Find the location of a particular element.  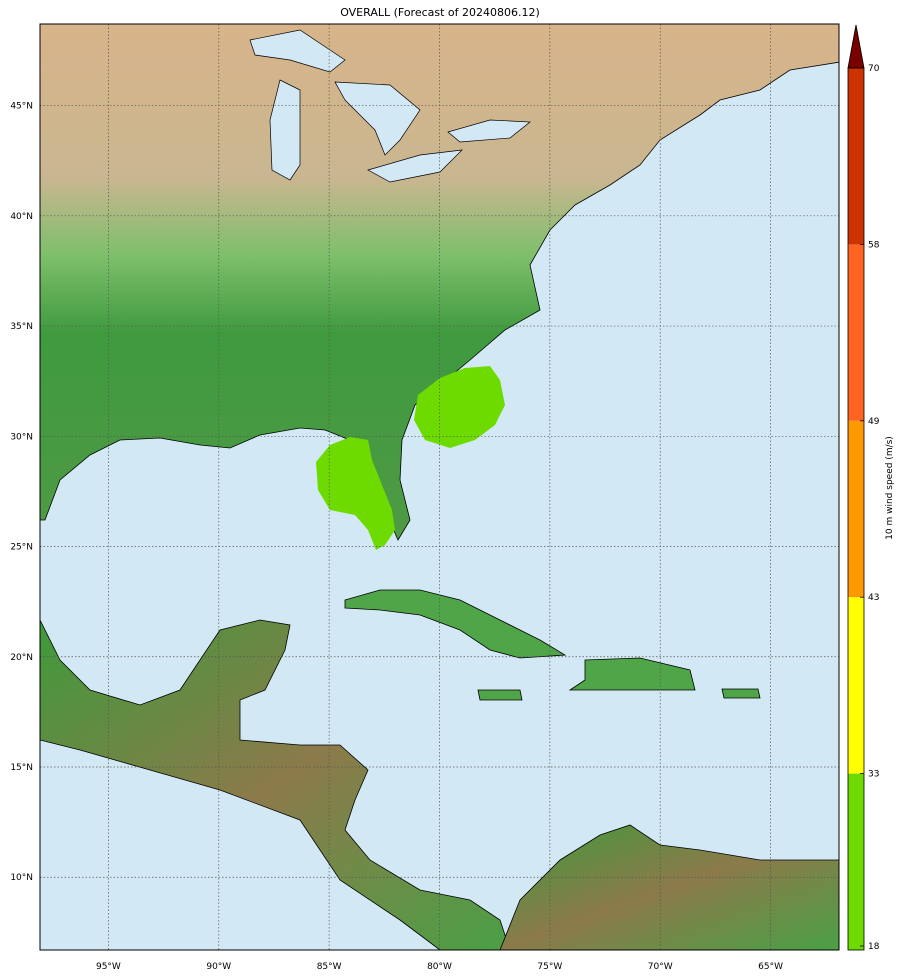

lon-tick-label: 90°W is located at coordinates (218, 967).